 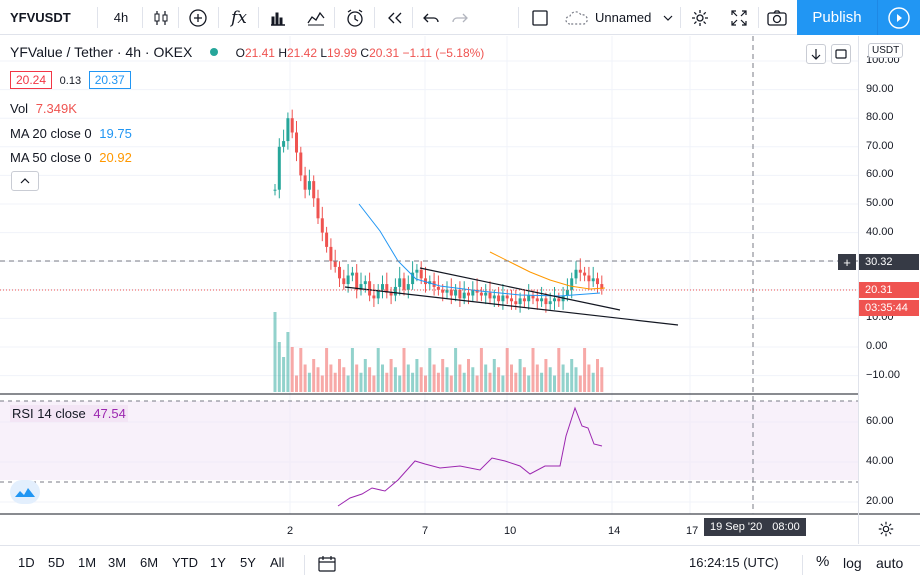 I want to click on compare-add-icon, so click(x=198, y=17).